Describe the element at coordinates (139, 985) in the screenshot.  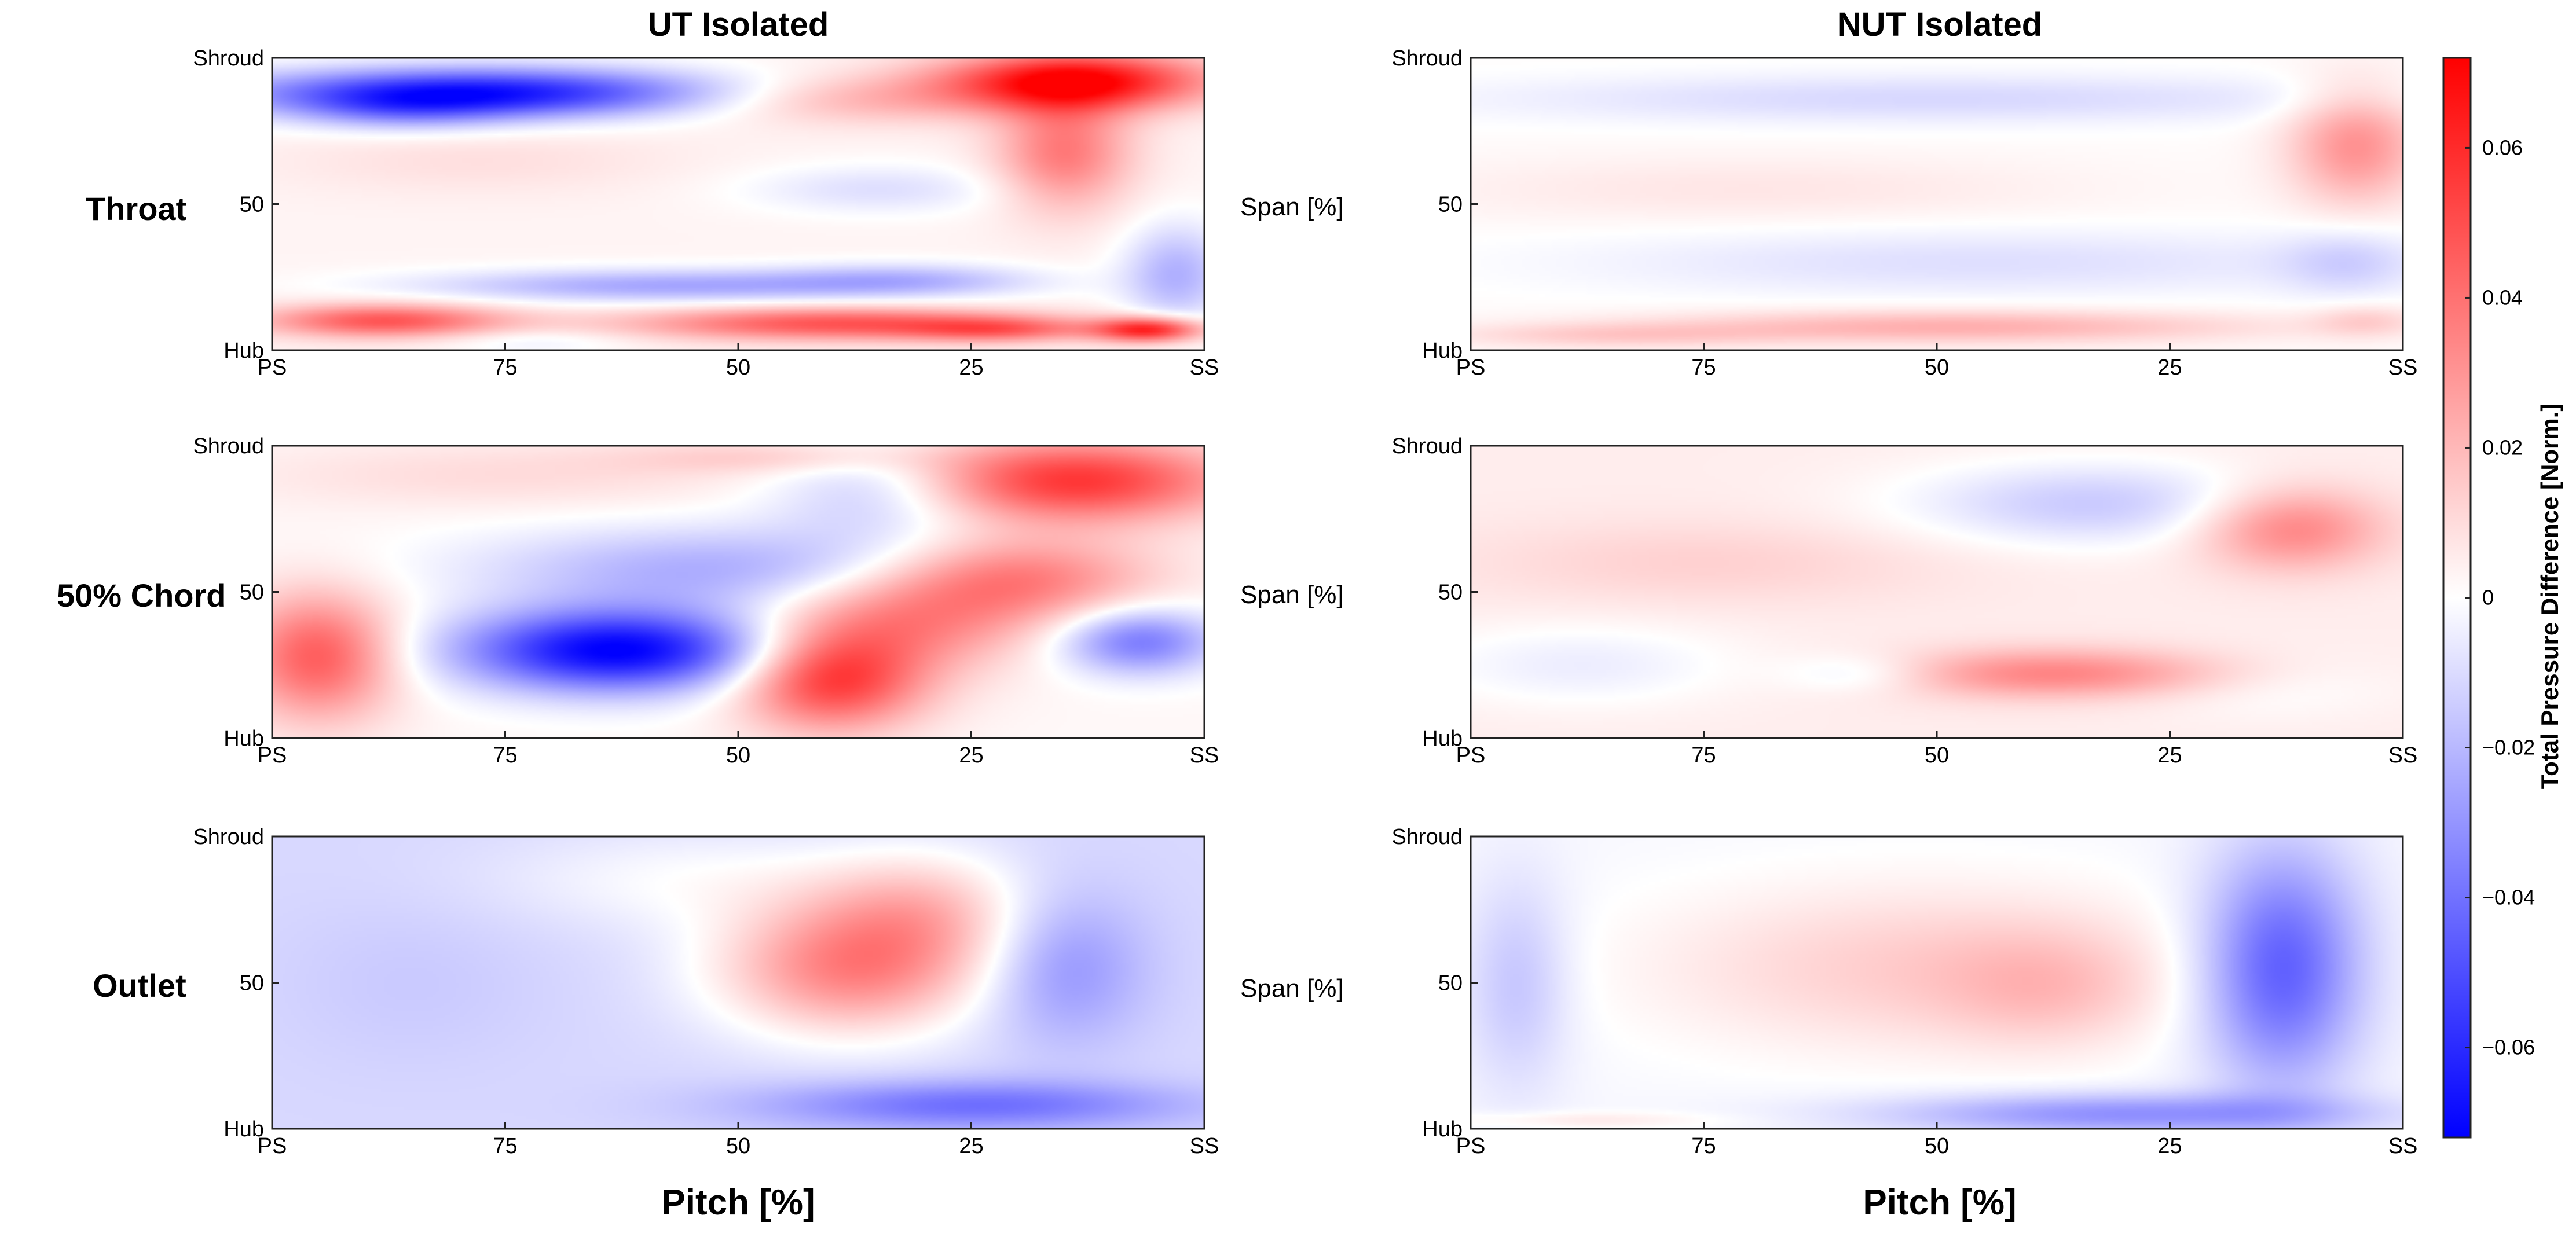
I see `row-label-outlet: Outlet` at that location.